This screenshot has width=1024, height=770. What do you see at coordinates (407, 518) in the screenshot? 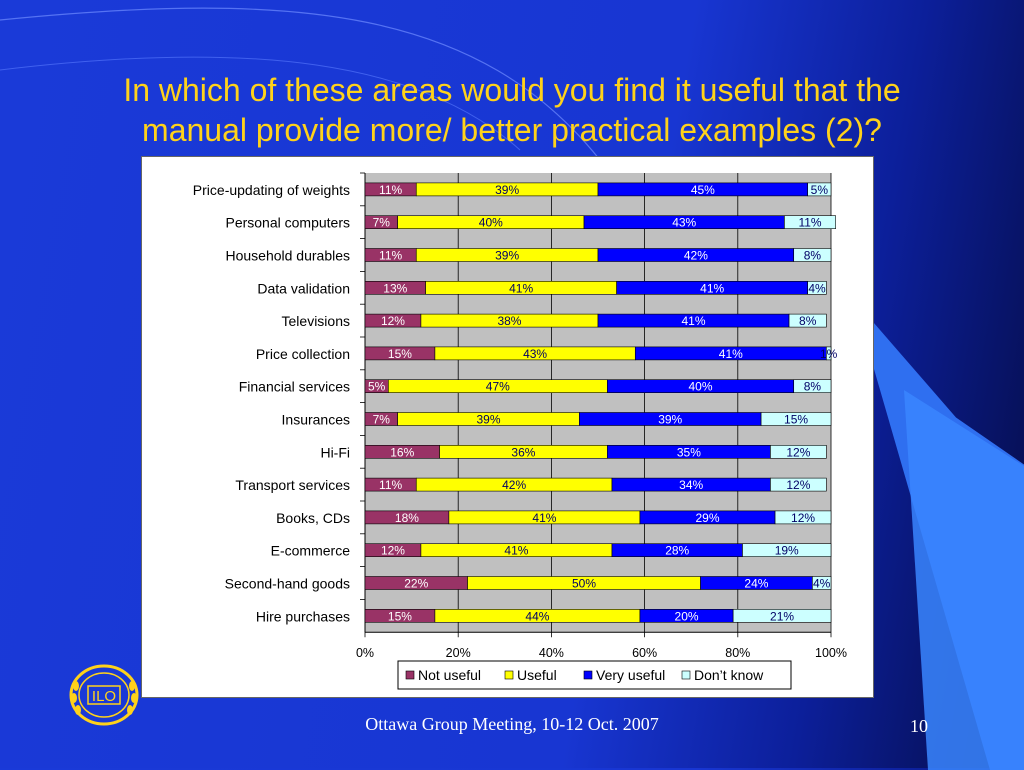
I see `data-label: 18%` at bounding box center [407, 518].